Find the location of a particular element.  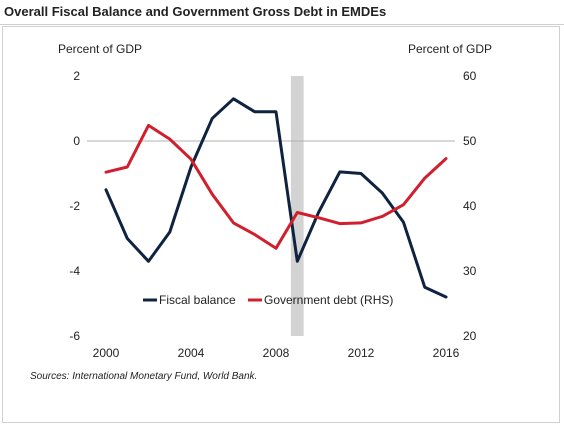

x-tick: 2012 is located at coordinates (361, 353).